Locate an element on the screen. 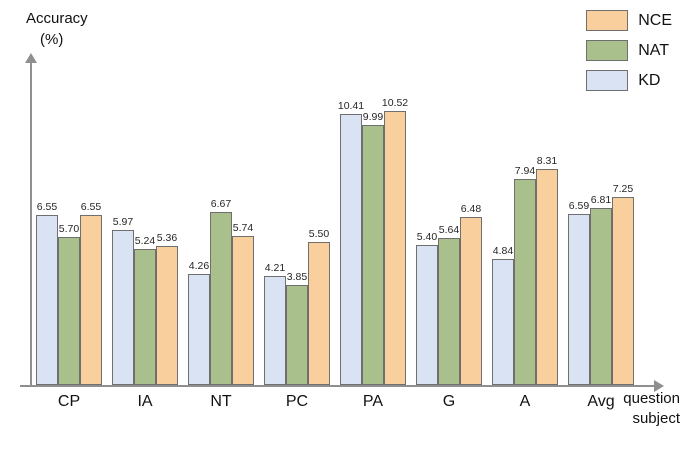 The width and height of the screenshot is (688, 460). y-axis-title: Accuracy (%) is located at coordinates (57, 29).